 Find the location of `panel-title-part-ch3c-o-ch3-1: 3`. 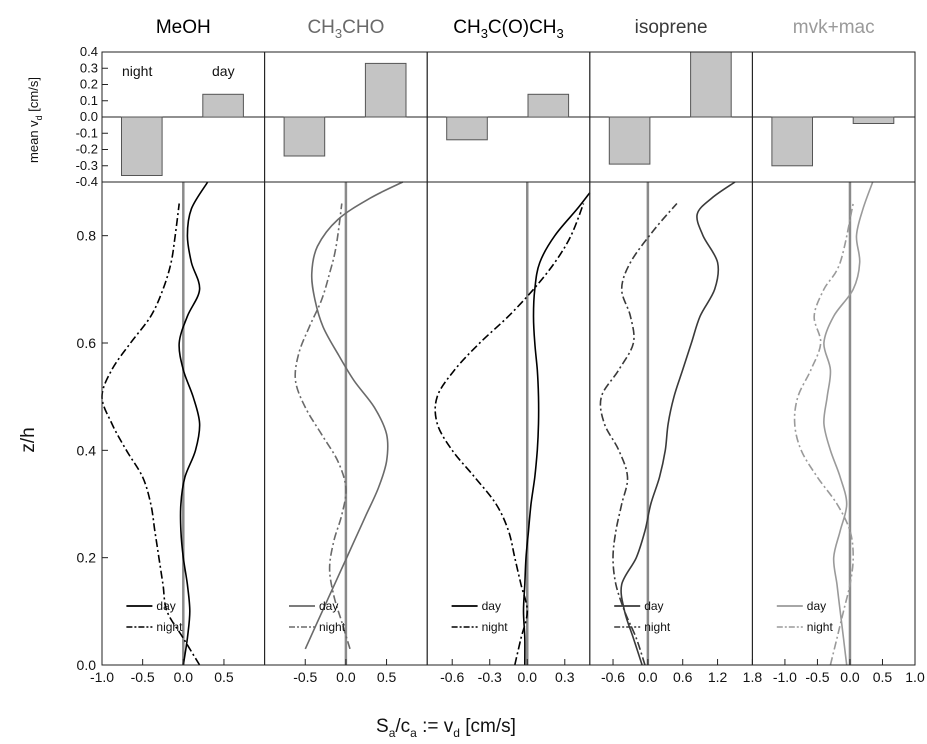

panel-title-part-ch3c-o-ch3-1: 3 is located at coordinates (484, 33).